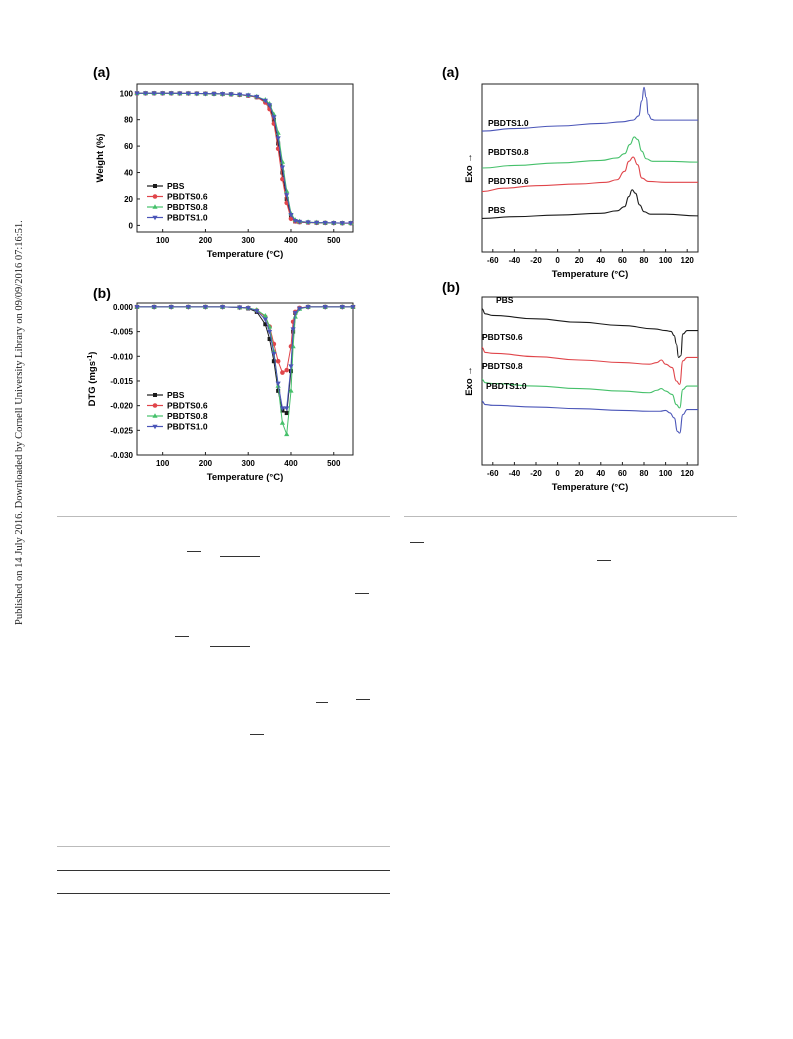 This screenshot has height=1039, width=793. Describe the element at coordinates (206, 240) in the screenshot. I see `x-tick-label: 200` at that location.